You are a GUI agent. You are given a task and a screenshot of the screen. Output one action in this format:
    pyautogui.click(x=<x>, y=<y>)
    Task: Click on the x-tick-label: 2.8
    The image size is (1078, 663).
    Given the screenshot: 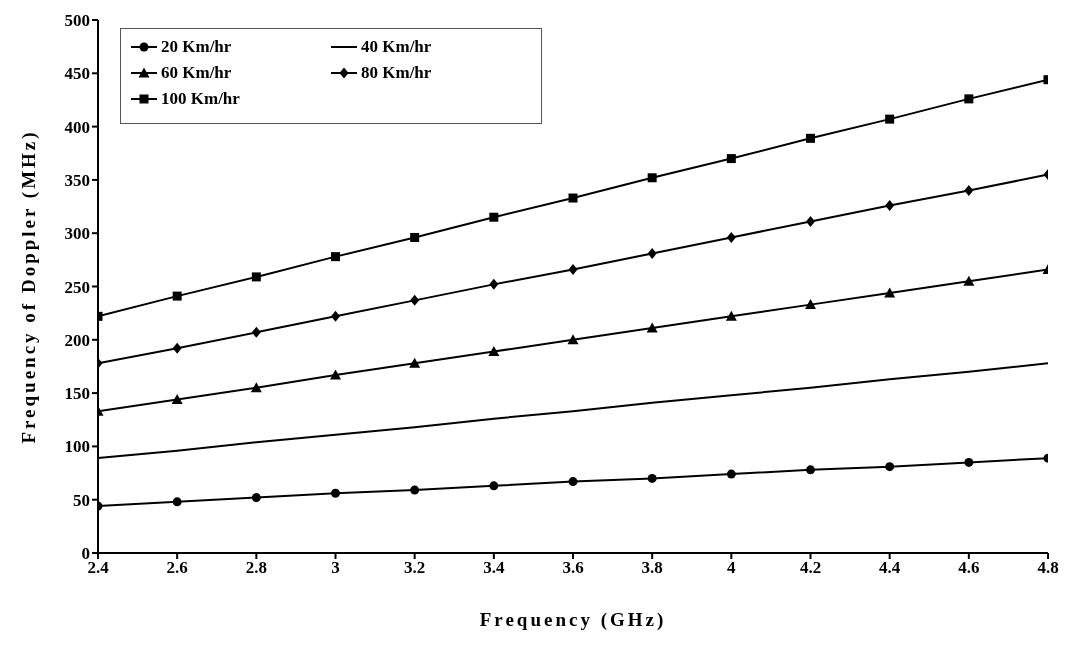 What is the action you would take?
    pyautogui.click(x=256, y=568)
    